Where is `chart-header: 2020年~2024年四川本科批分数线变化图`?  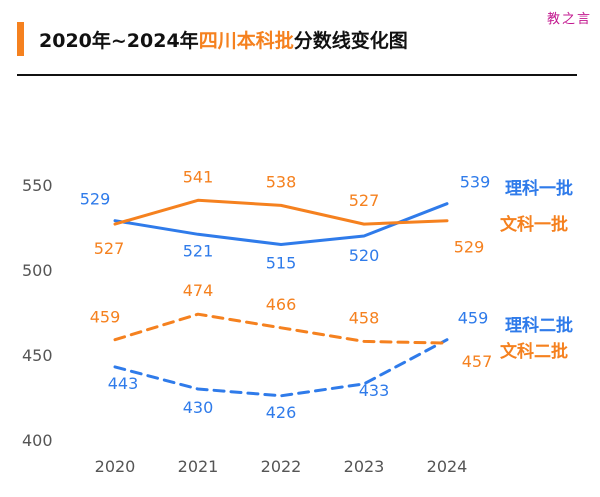
chart-header: 2020年~2024年四川本科批分数线变化图 is located at coordinates (297, 48).